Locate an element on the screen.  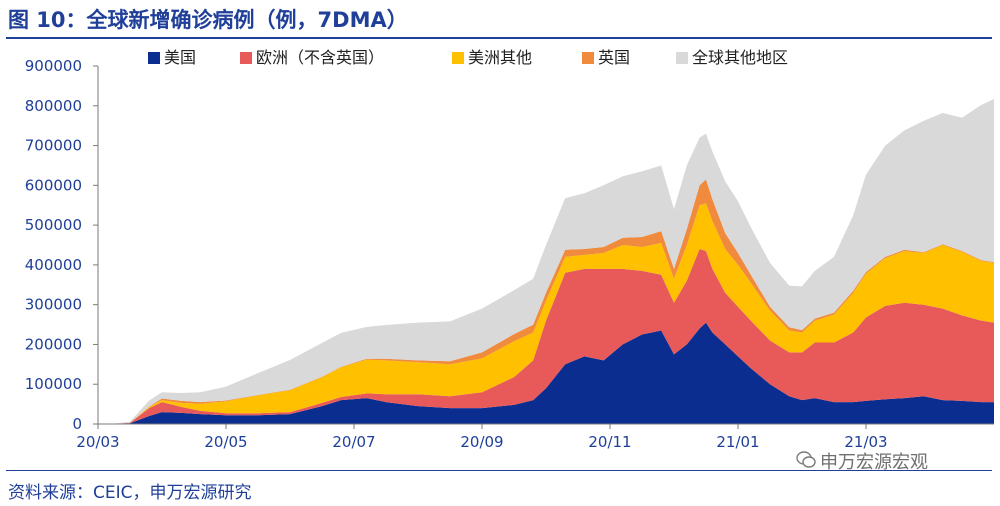
y-tick-label: 400000 is located at coordinates (53, 265).